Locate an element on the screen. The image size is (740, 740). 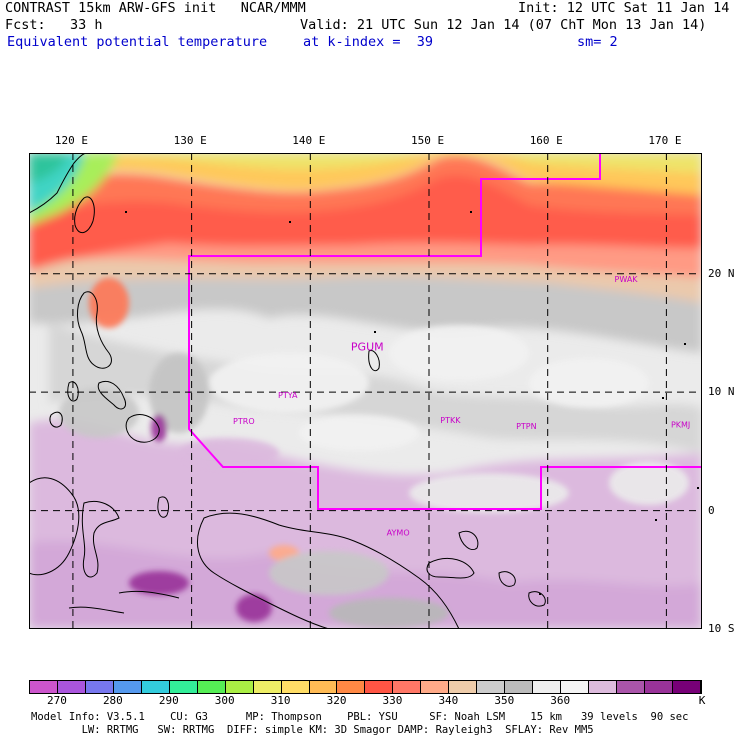
latitude-label: 10 N is located at coordinates (721, 392).